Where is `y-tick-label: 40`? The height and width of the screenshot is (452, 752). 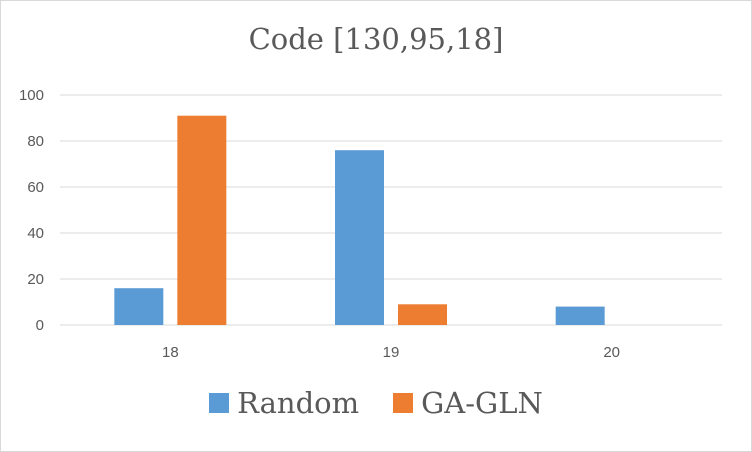
y-tick-label: 40 is located at coordinates (35, 233).